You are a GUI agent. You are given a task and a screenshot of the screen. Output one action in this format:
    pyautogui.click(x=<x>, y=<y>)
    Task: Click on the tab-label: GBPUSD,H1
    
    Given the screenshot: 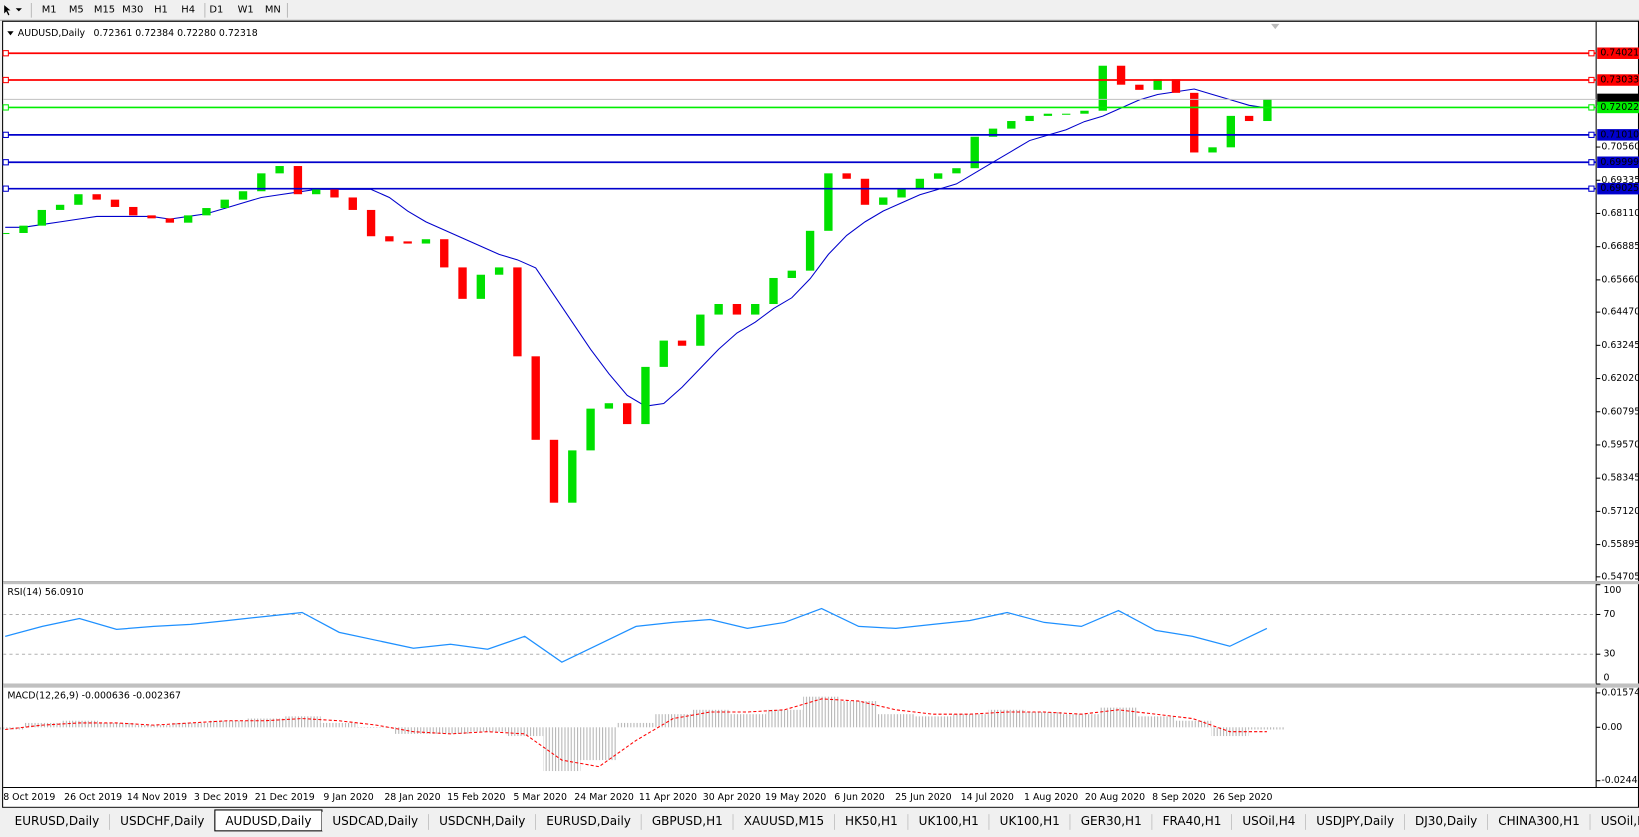 What is the action you would take?
    pyautogui.click(x=687, y=821)
    